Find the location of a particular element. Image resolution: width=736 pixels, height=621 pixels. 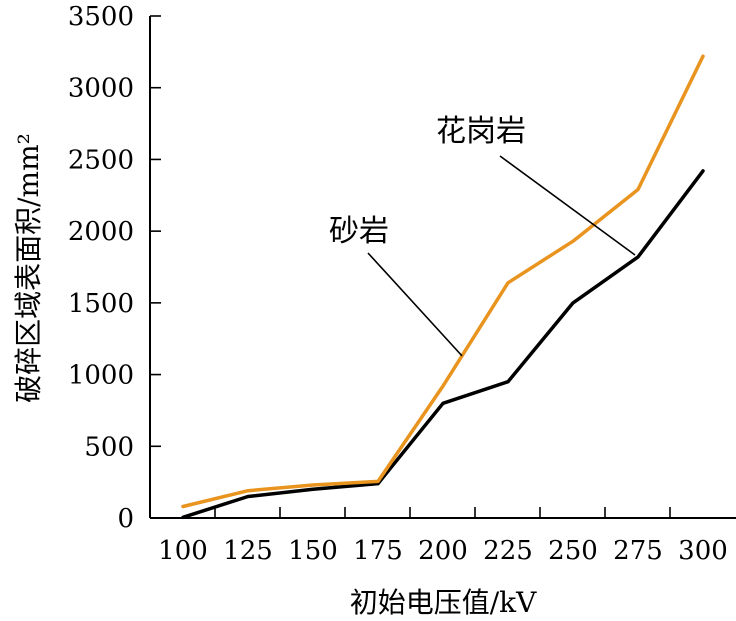

x-tick-label: 175 is located at coordinates (378, 551).